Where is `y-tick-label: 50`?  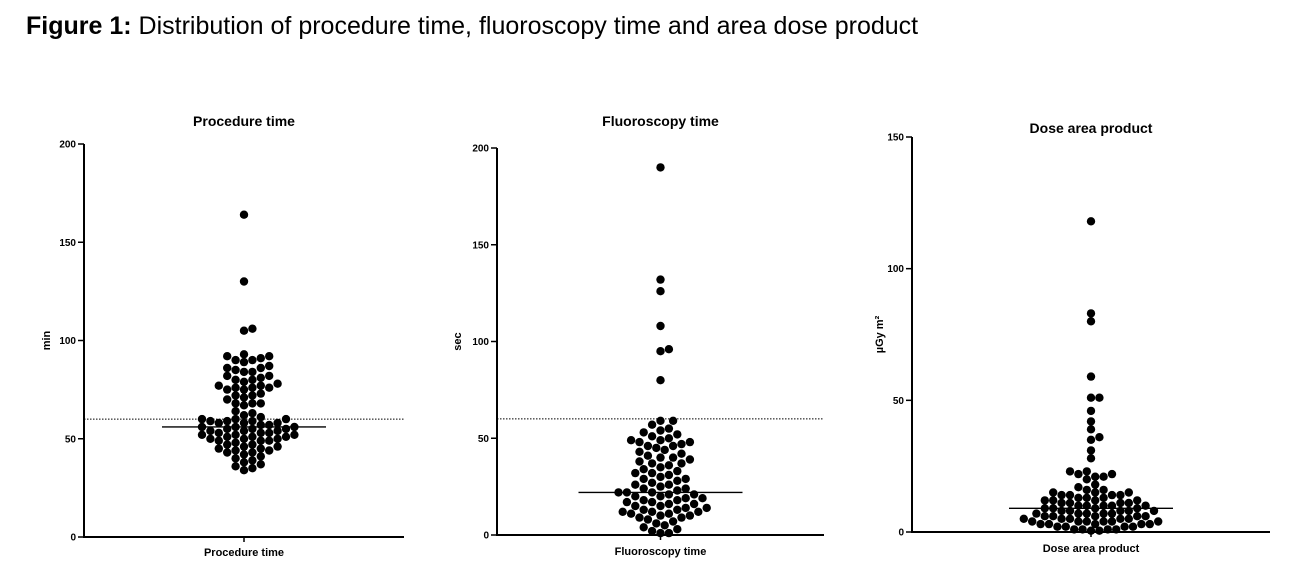
y-tick-label: 50 is located at coordinates (899, 401).